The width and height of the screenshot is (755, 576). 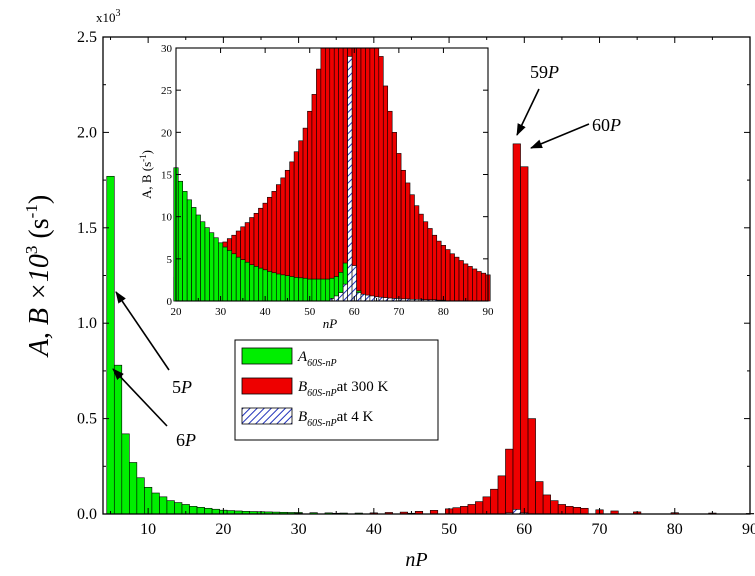 I want to click on legend-label-0: A60S-nP, so click(x=317, y=359).